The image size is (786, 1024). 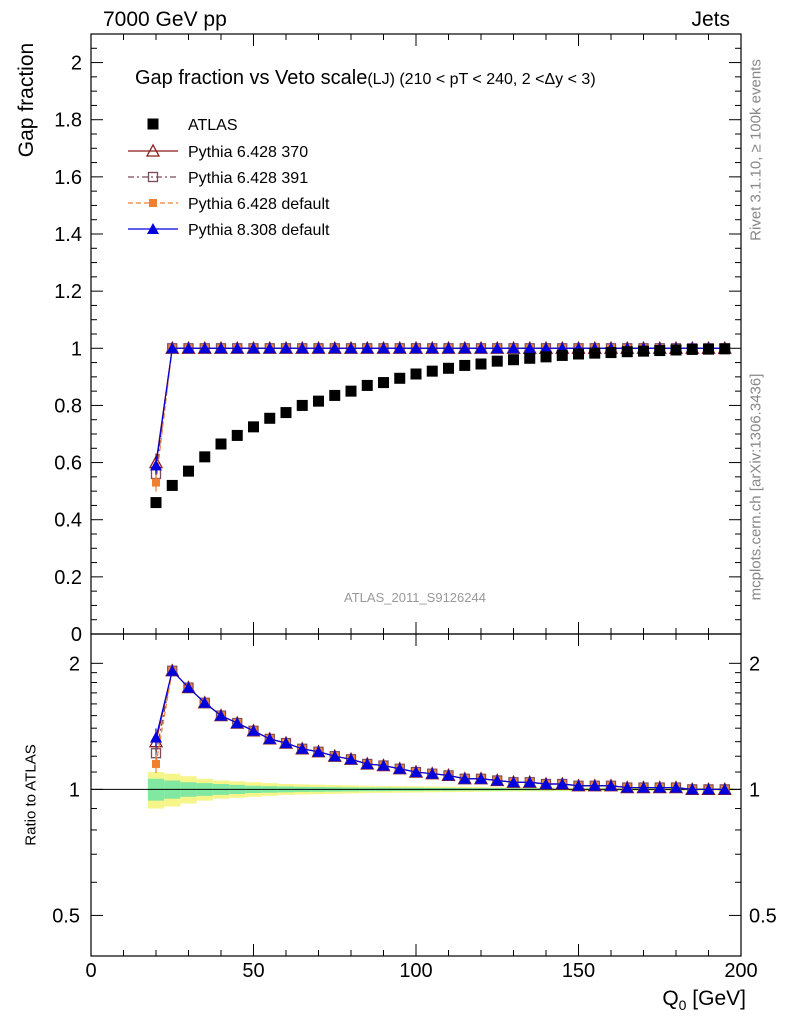 What do you see at coordinates (74, 664) in the screenshot?
I see `y-tick-label-ratio: 2` at bounding box center [74, 664].